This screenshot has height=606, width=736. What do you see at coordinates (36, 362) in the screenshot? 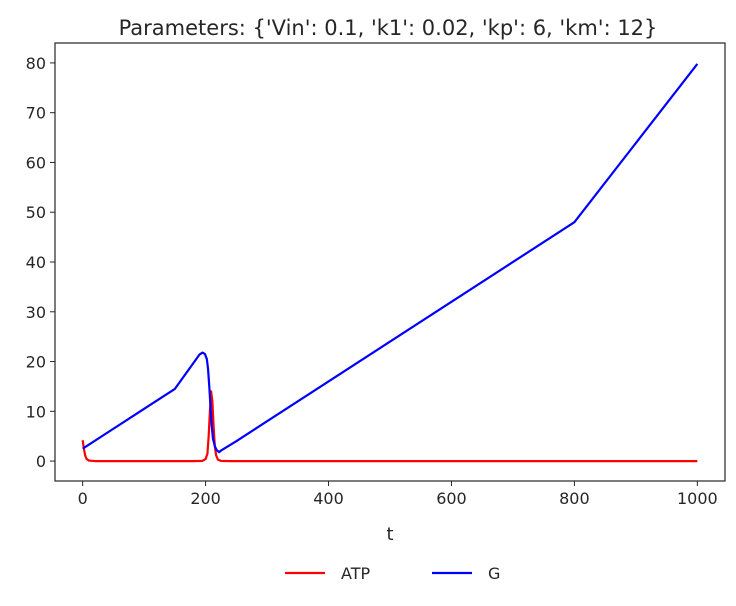
I see `y-tick-label: 20` at bounding box center [36, 362].